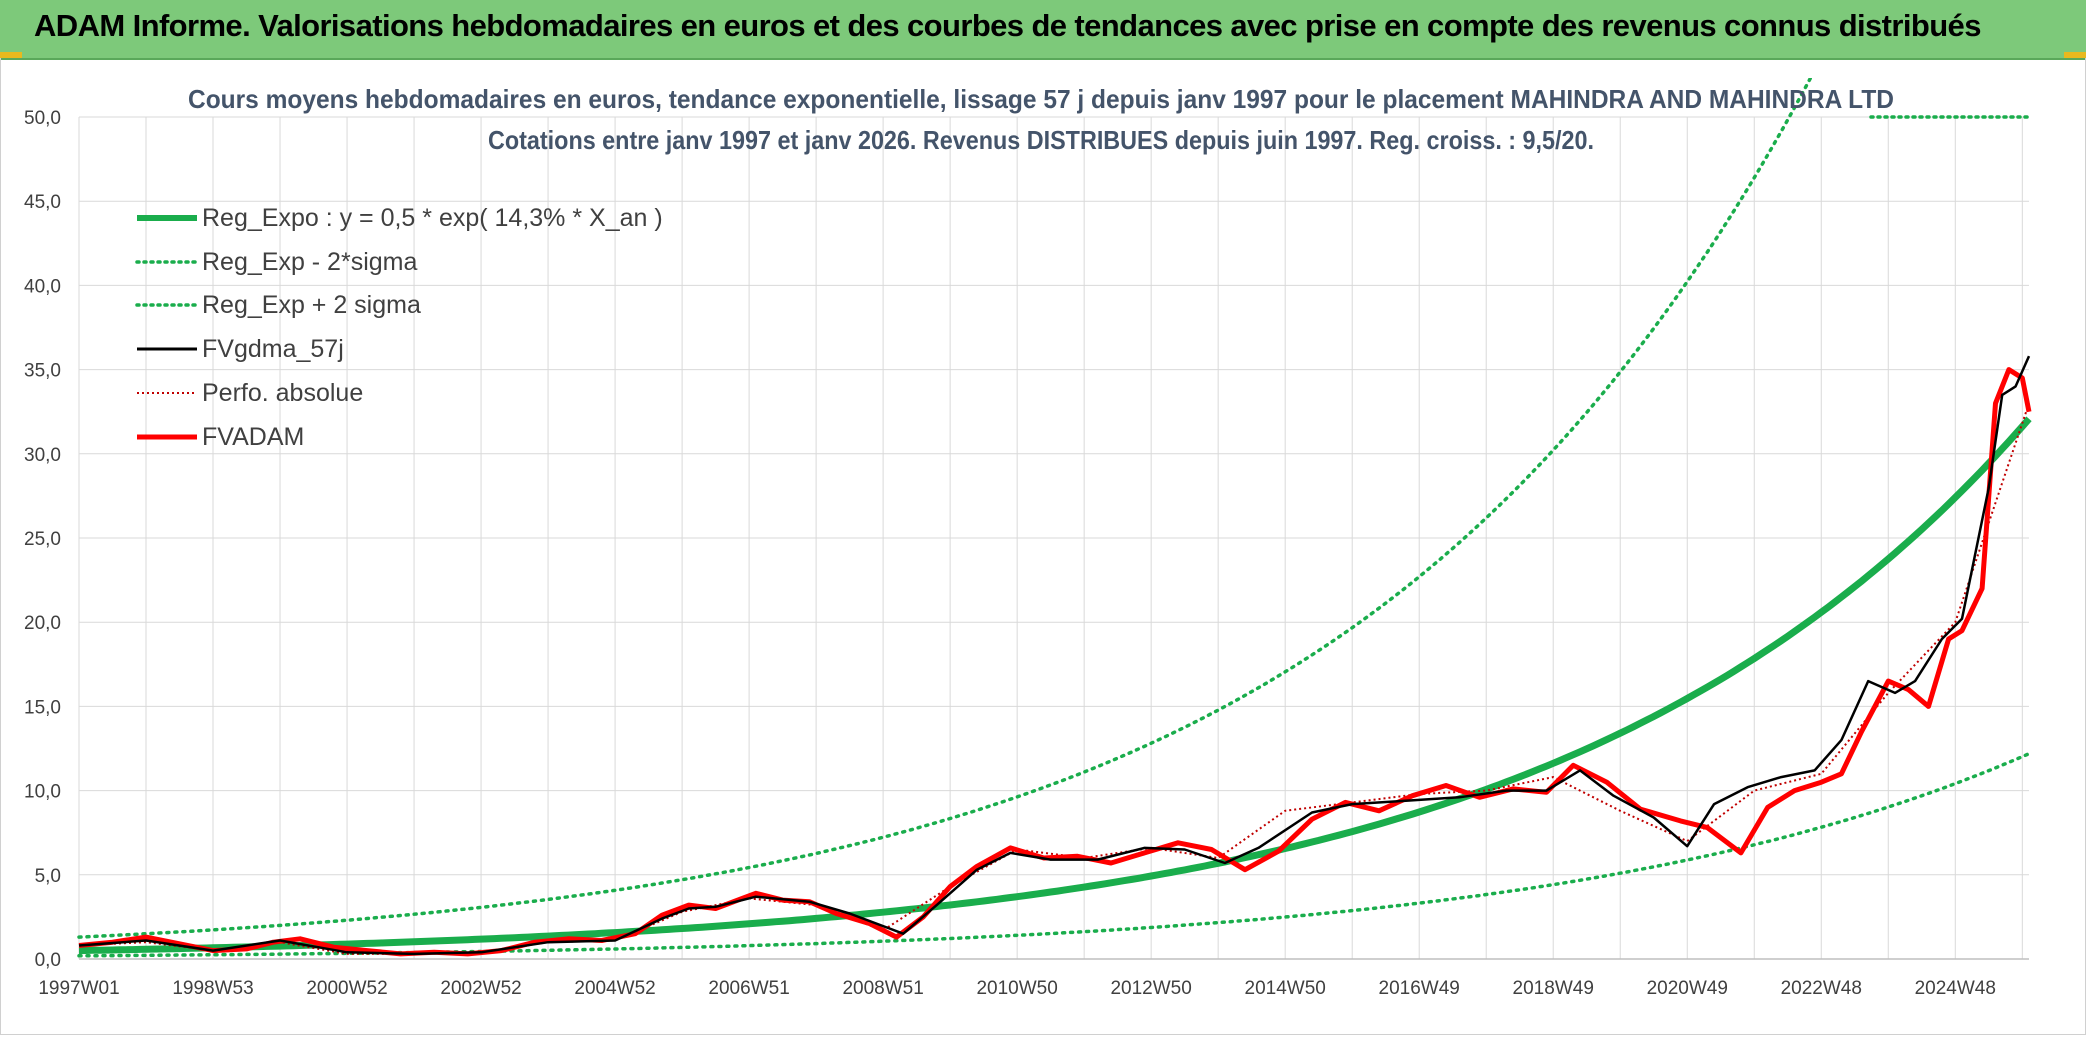  I want to click on y-tick-label: 0,0, so click(48, 960).